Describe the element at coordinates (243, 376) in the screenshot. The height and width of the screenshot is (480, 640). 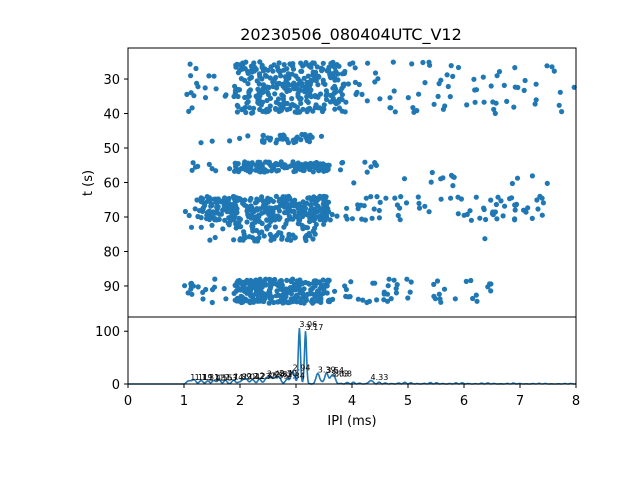
I see `peak-label: 1.89` at that location.